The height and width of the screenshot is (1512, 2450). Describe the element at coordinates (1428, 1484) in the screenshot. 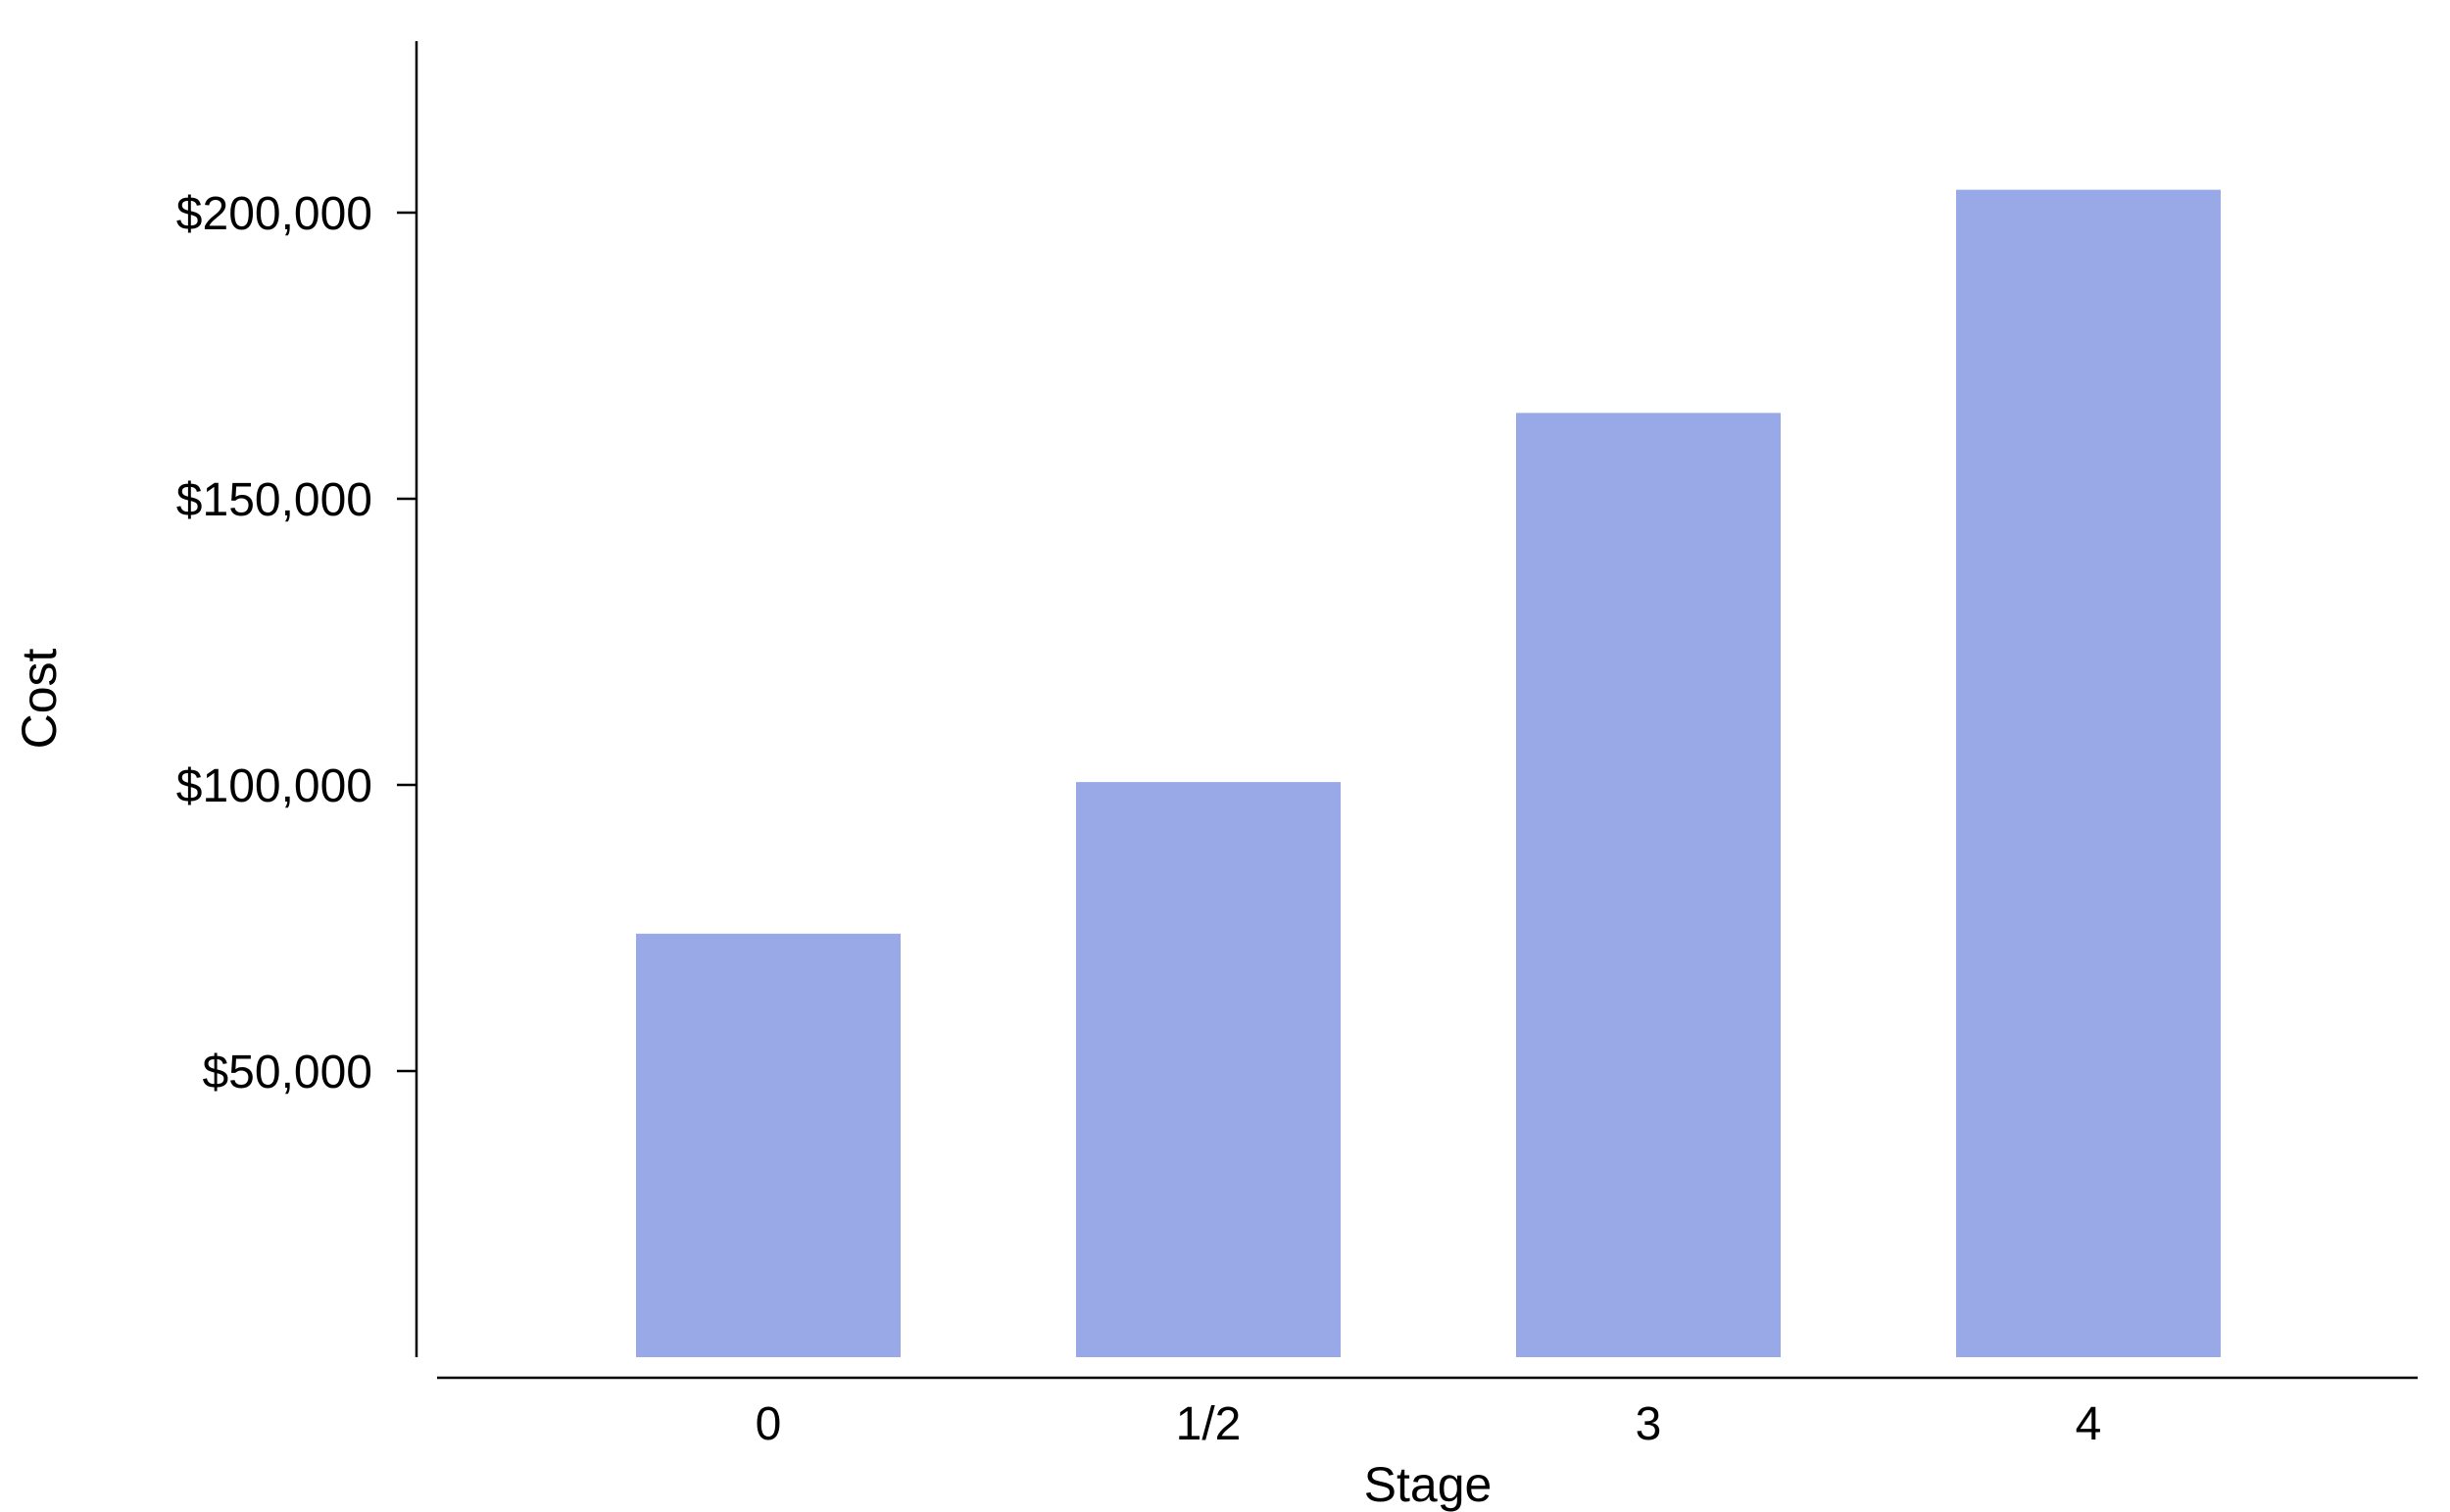

I see `x-axis-title: Stage` at that location.